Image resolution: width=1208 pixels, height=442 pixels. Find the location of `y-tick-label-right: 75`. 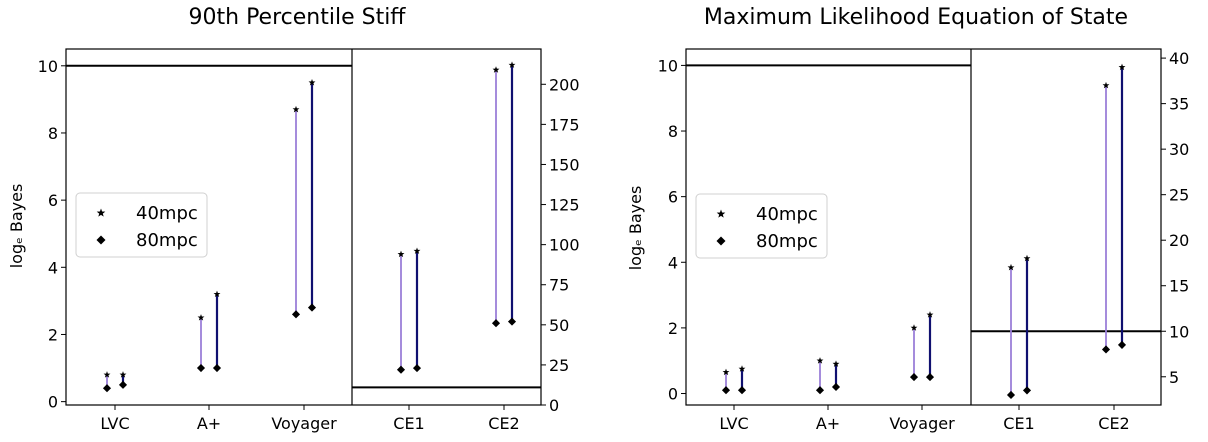

y-tick-label-right: 75 is located at coordinates (559, 285).